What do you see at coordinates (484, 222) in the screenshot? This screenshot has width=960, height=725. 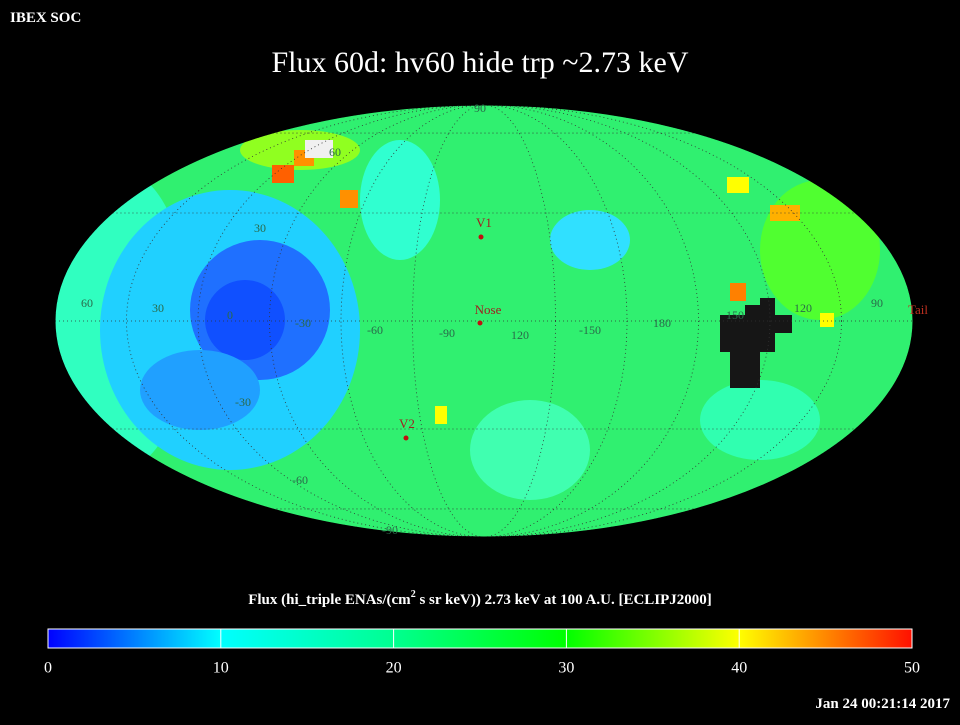 I see `marker-label: V1` at bounding box center [484, 222].